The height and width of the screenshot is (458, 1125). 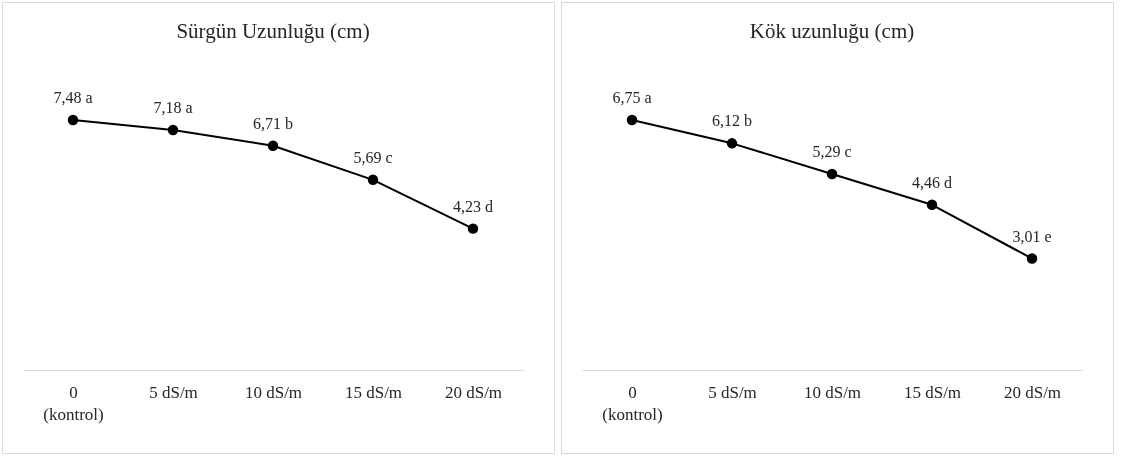 What do you see at coordinates (373, 157) in the screenshot?
I see `data-label: 5,69 c` at bounding box center [373, 157].